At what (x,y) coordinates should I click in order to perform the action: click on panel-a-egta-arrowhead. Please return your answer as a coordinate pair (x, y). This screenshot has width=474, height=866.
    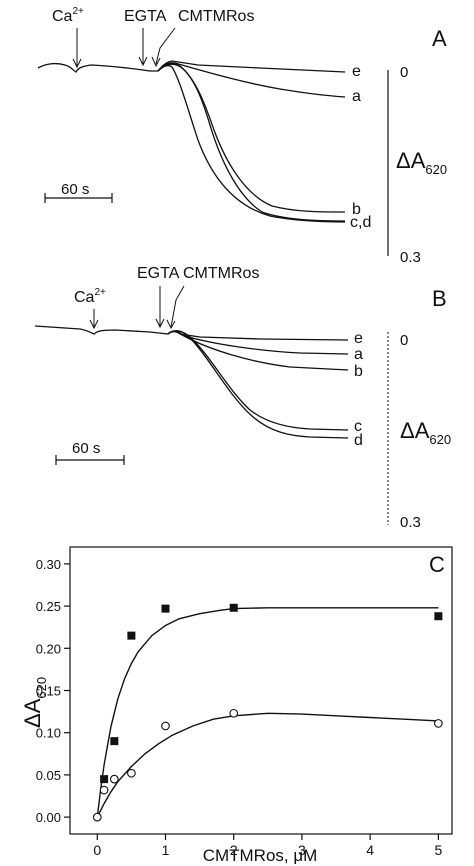
    Looking at the image, I should click on (143, 61).